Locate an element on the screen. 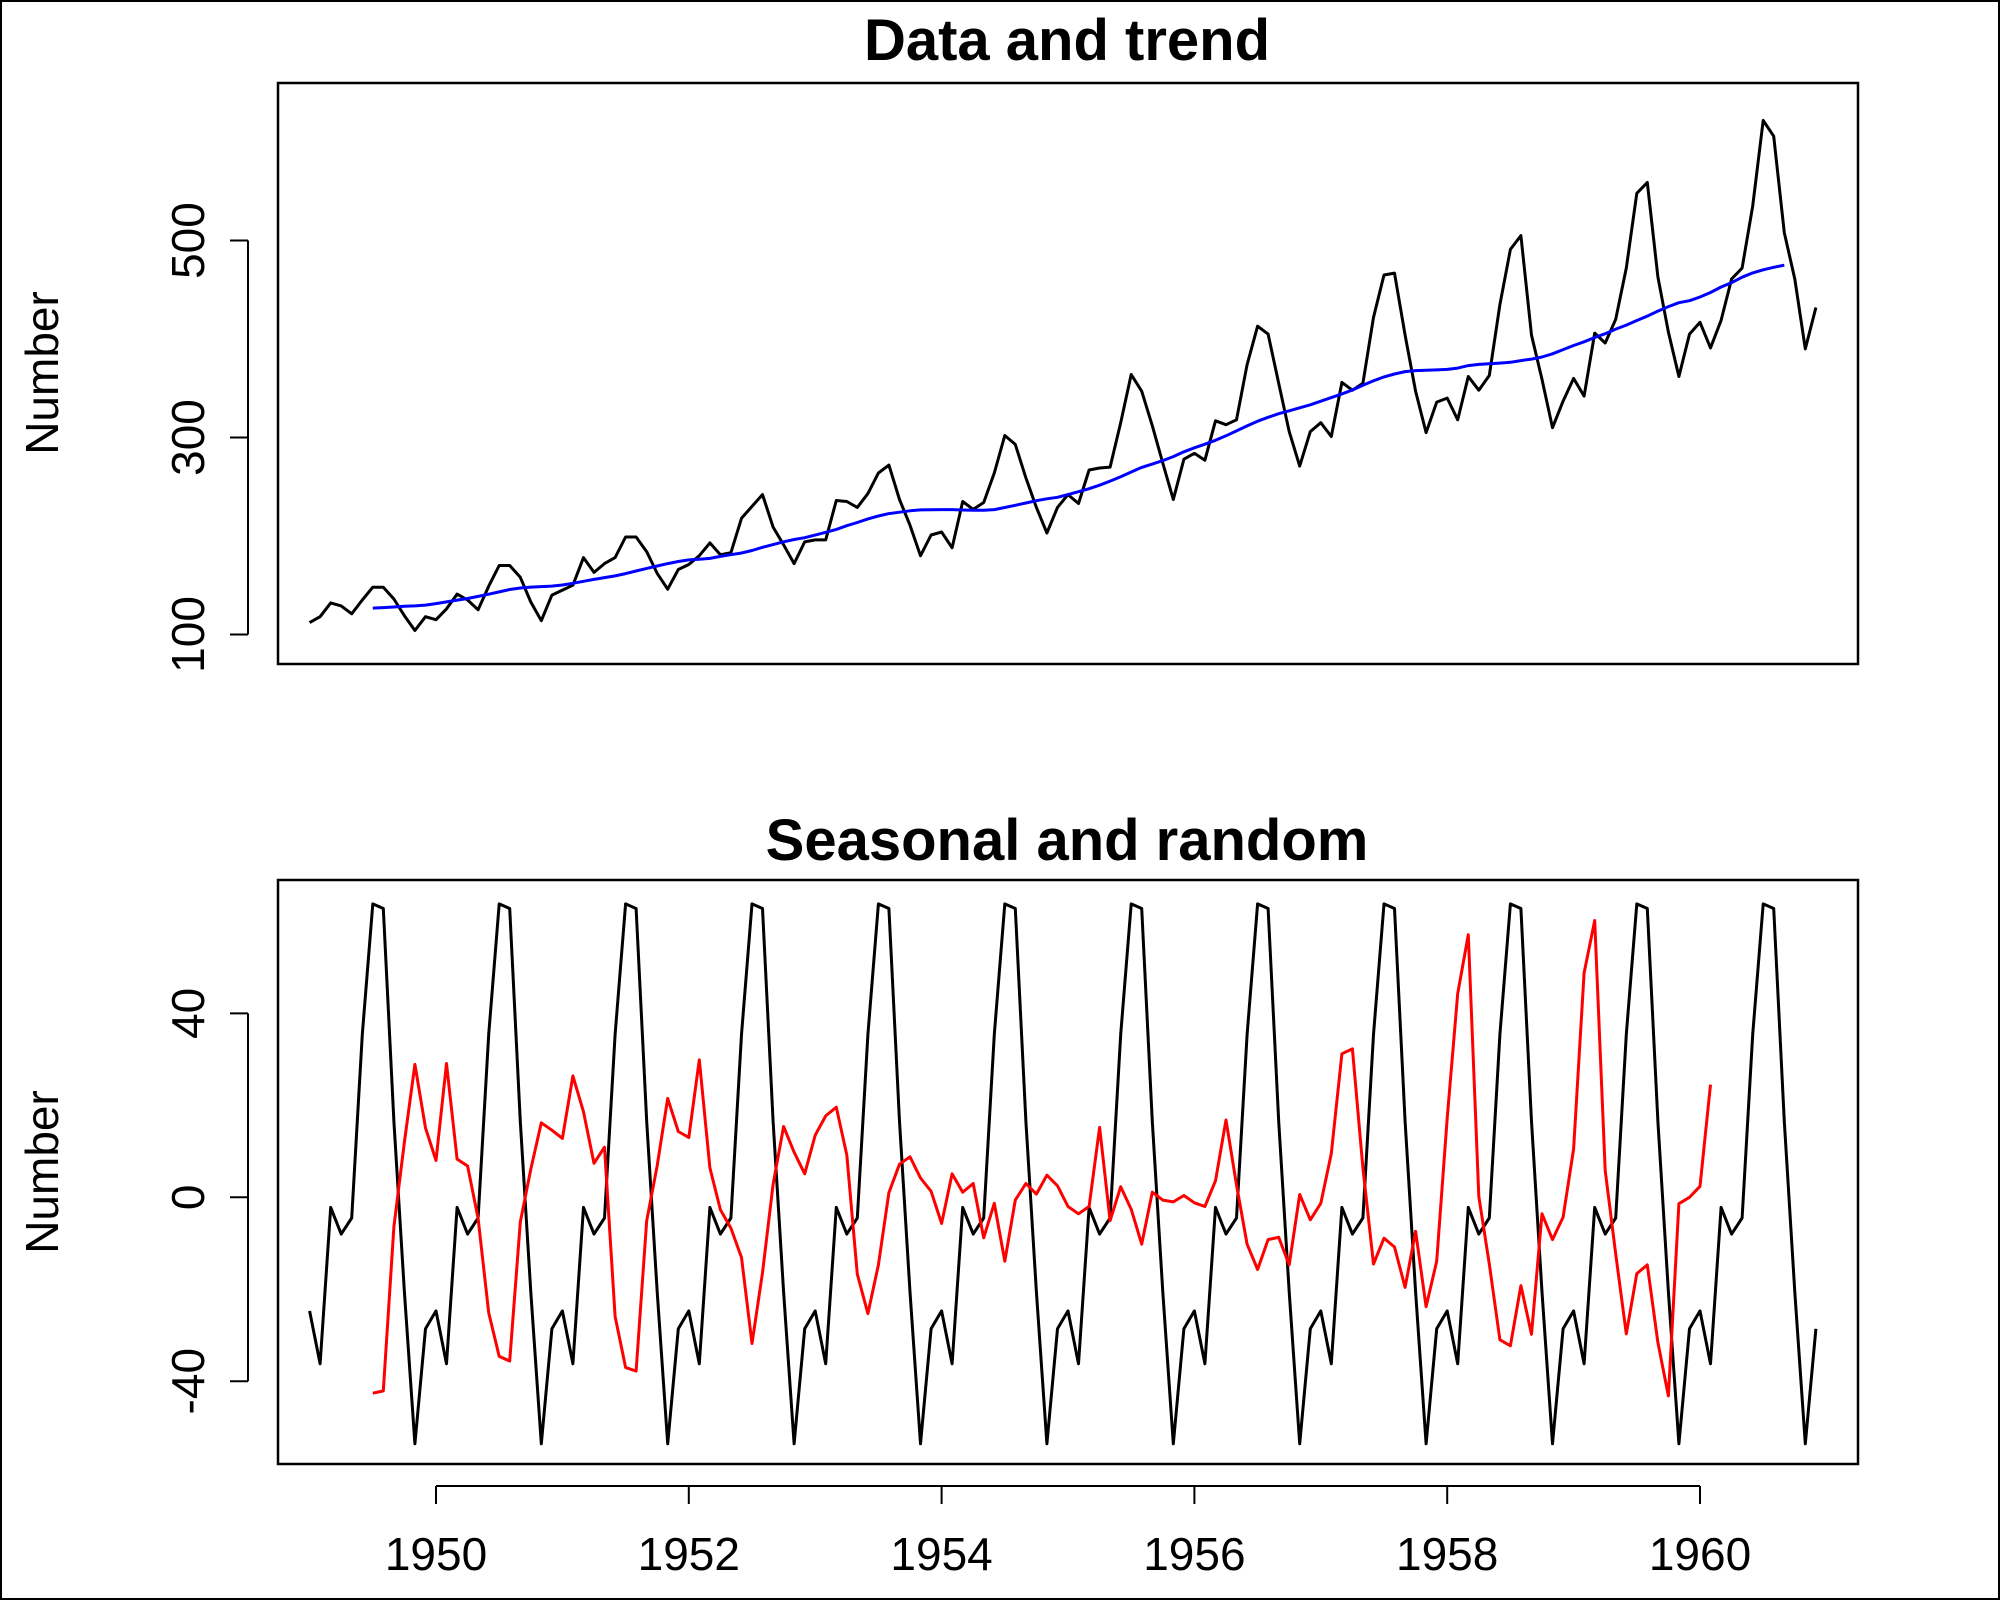  y-tick-label: 300 is located at coordinates (188, 437).